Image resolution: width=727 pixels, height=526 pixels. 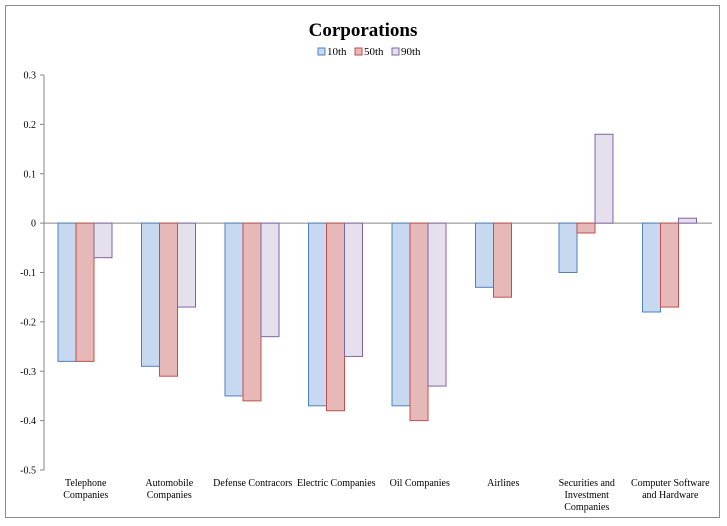 What do you see at coordinates (670, 483) in the screenshot?
I see `category-label-line: Computer Software` at bounding box center [670, 483].